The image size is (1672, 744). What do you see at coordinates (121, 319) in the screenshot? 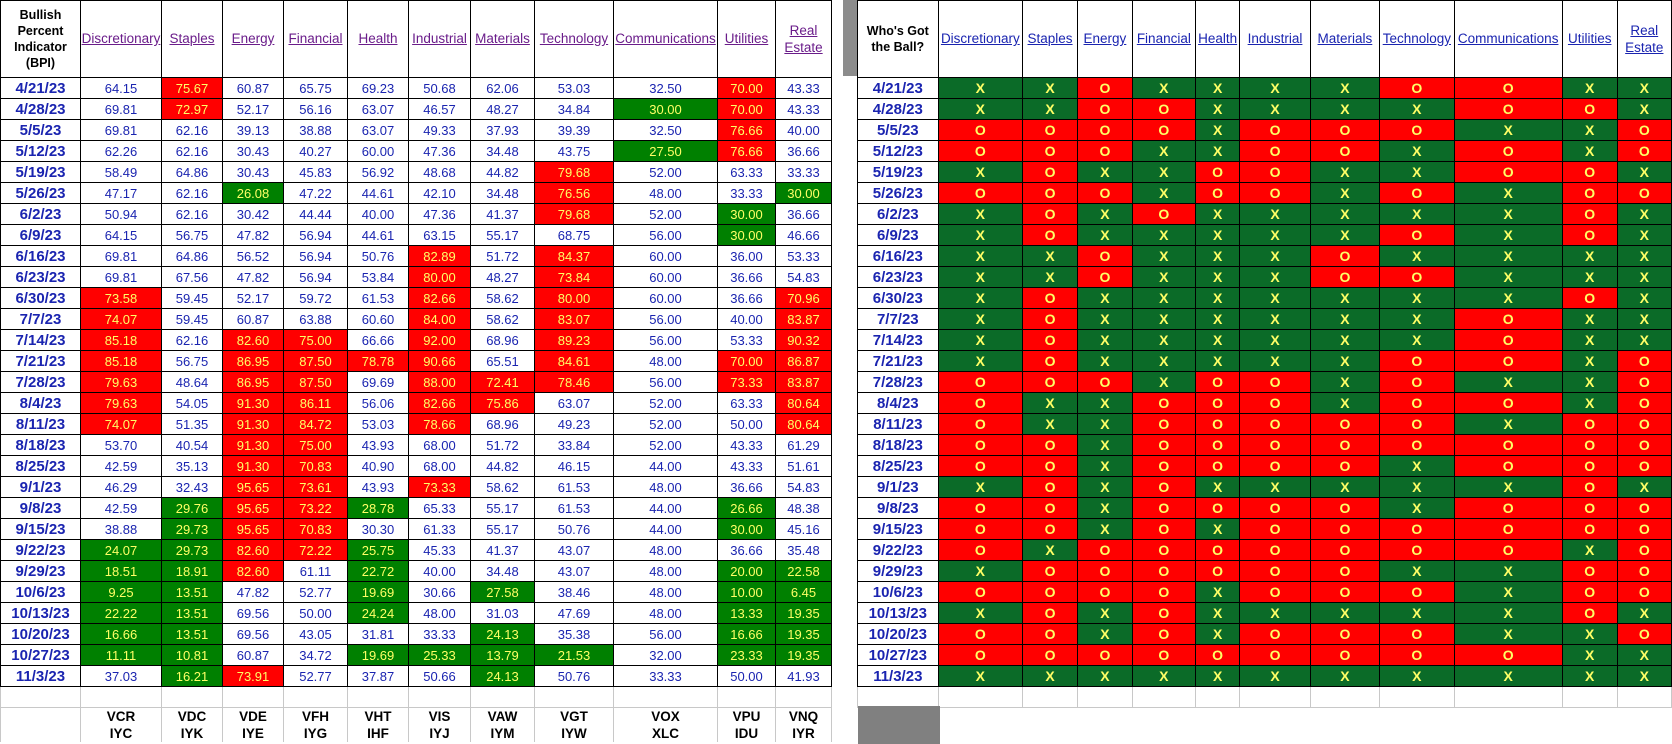
I see `bpi-value-cell: 74.07` at bounding box center [121, 319].